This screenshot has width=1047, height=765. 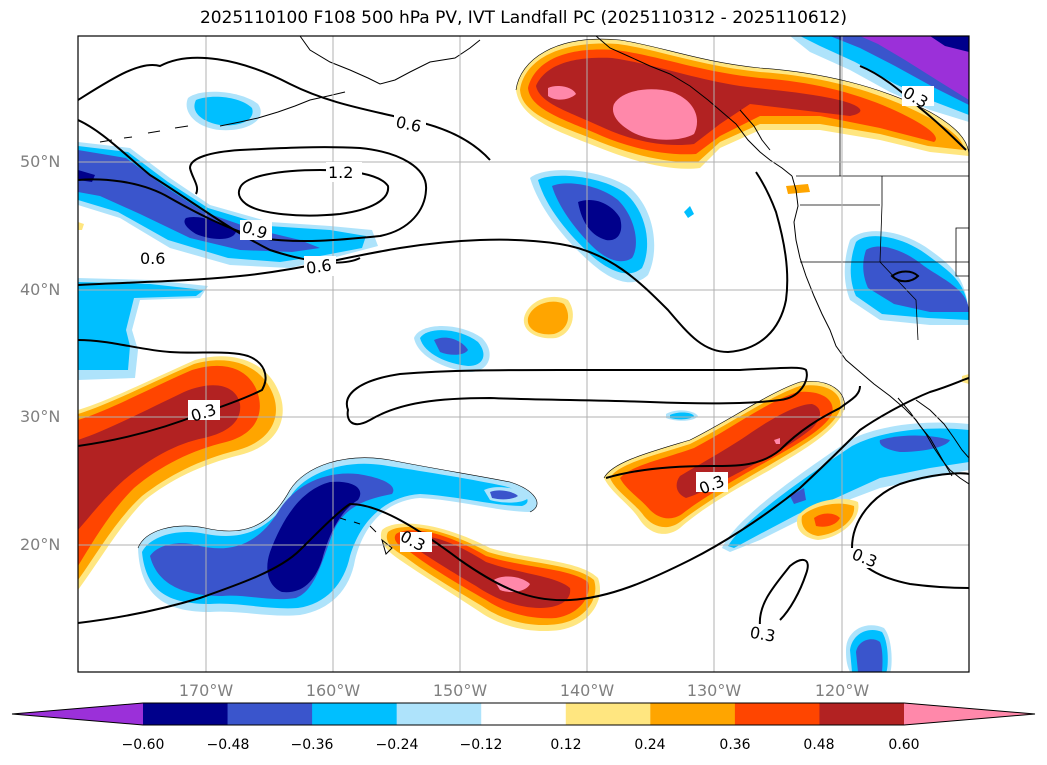 I want to click on contour-0-3-east, so click(x=733, y=432).